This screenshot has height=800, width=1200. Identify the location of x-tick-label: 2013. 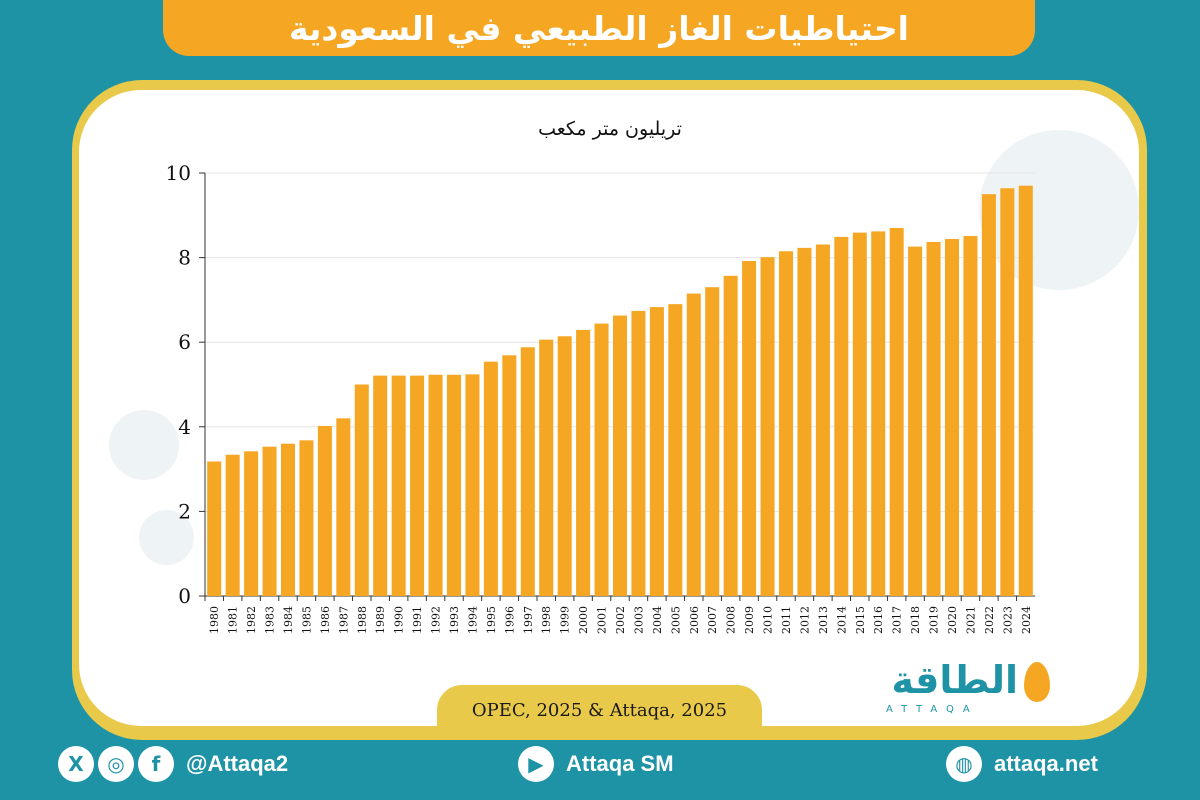
(823, 620).